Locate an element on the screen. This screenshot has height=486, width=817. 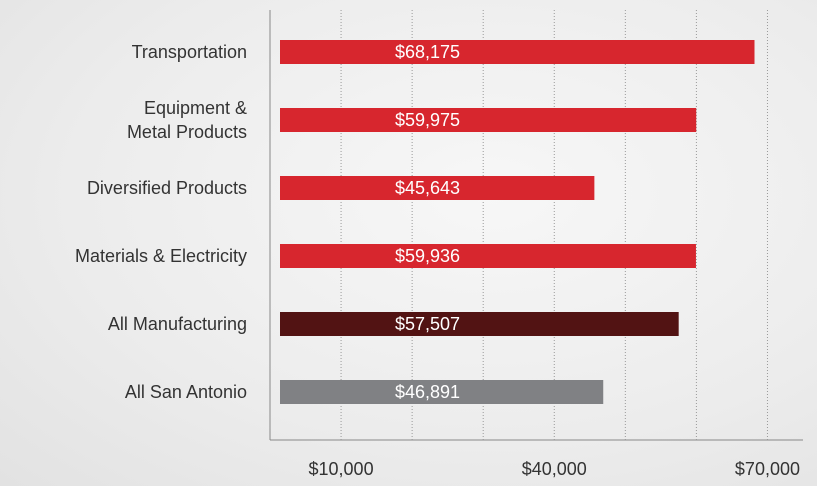
value-label: $45,643 is located at coordinates (427, 188).